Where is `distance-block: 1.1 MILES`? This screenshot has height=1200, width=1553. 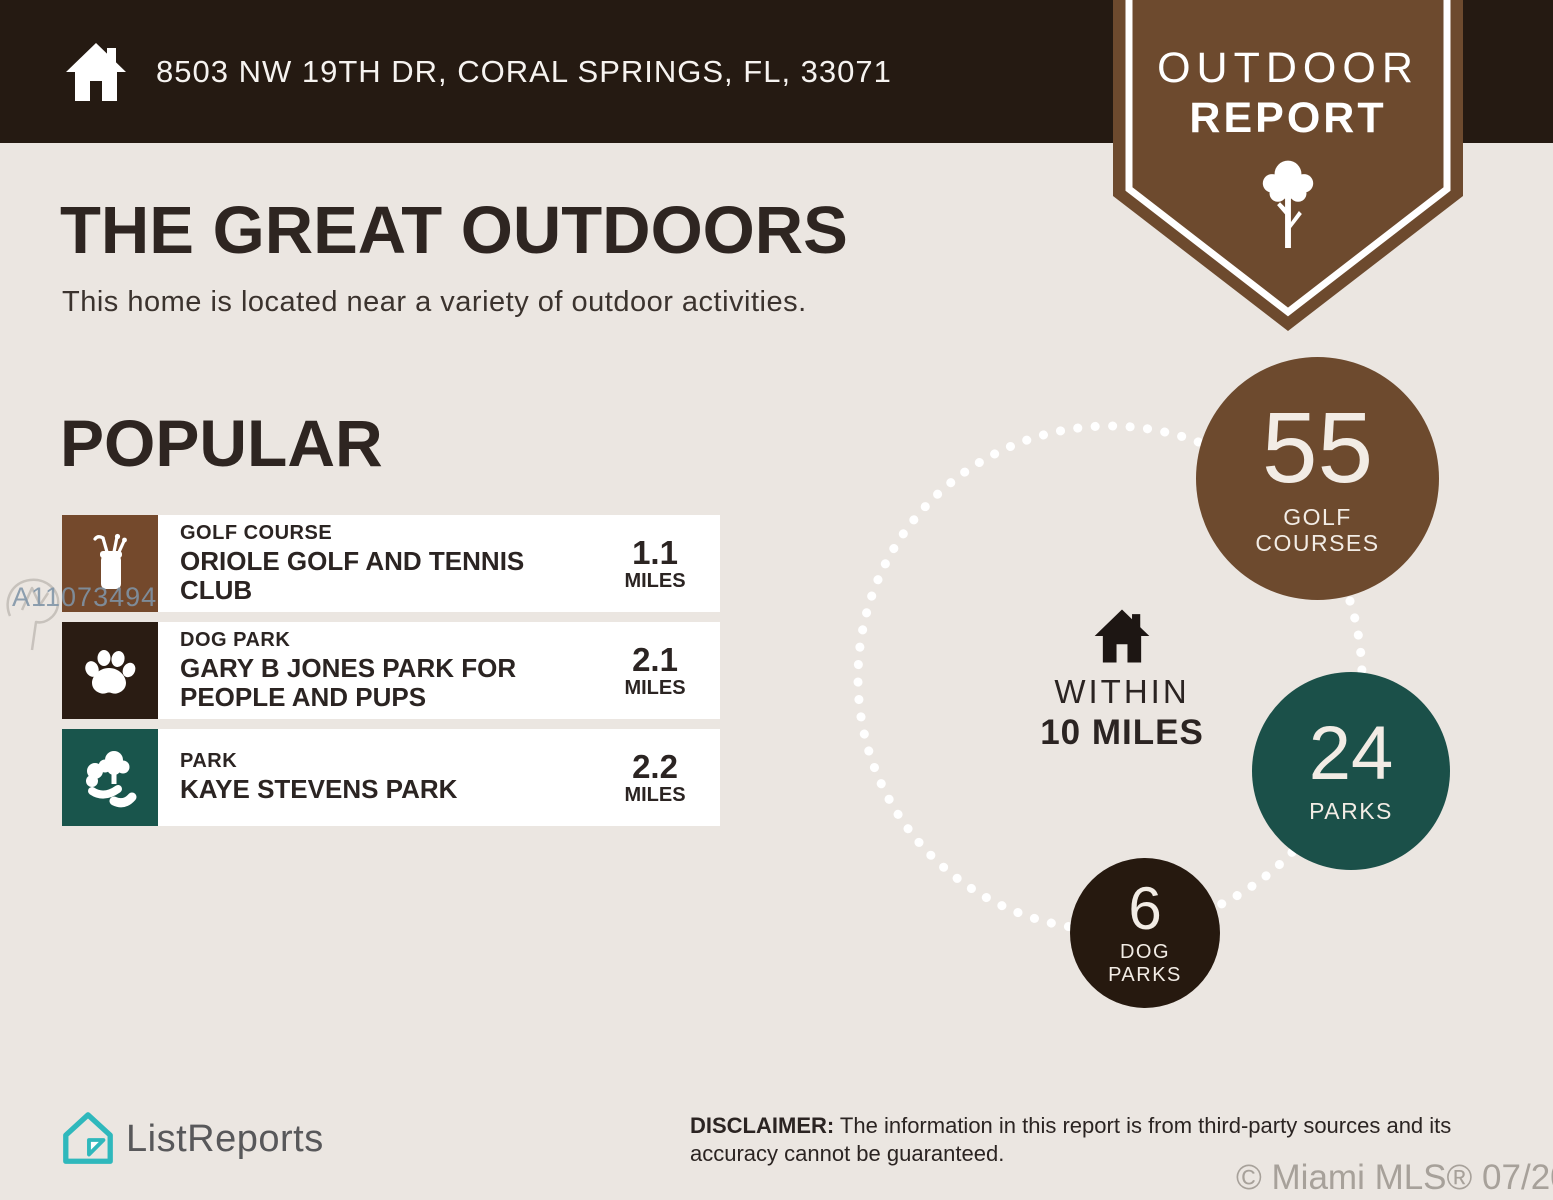 distance-block: 1.1 MILES is located at coordinates (659, 563).